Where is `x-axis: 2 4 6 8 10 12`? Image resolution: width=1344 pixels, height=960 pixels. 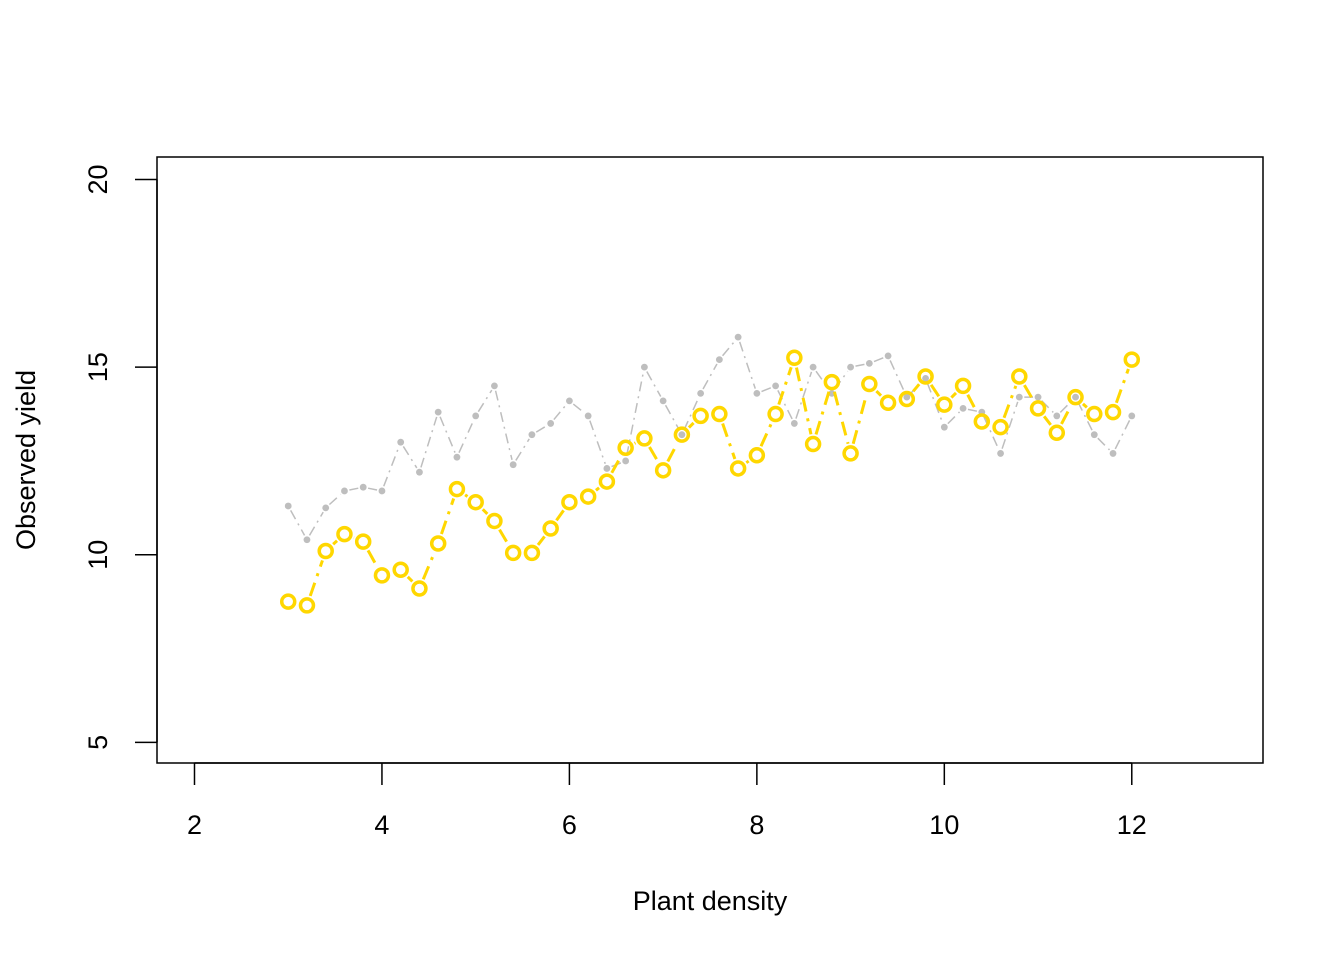 x-axis: 2 4 6 8 10 12 is located at coordinates (667, 801).